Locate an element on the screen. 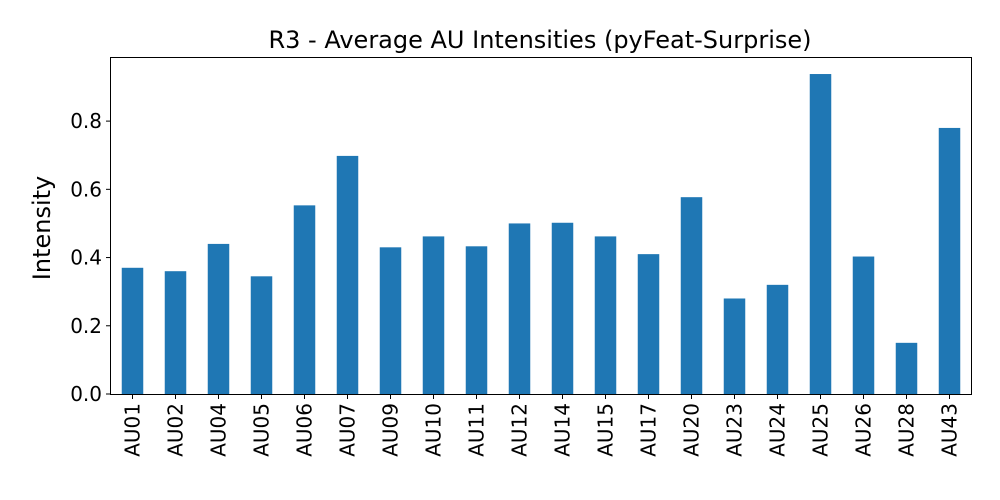 The image size is (1000, 500). x-tick-label: AU10 is located at coordinates (434, 430).